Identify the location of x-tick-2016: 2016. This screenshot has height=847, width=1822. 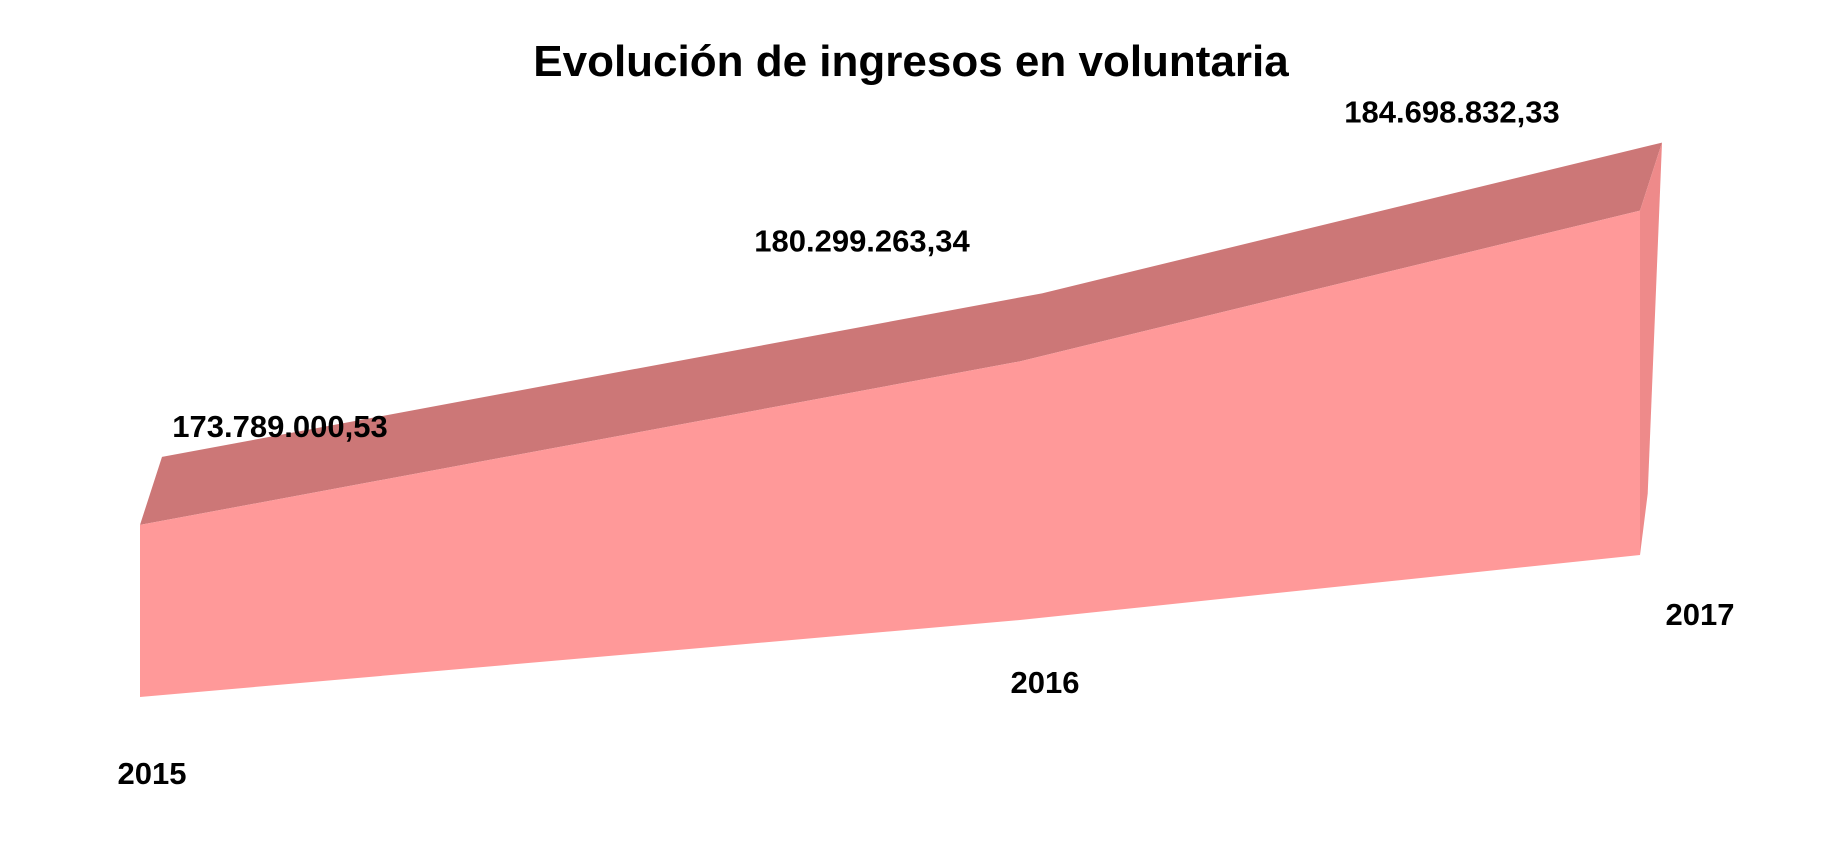
(1045, 682).